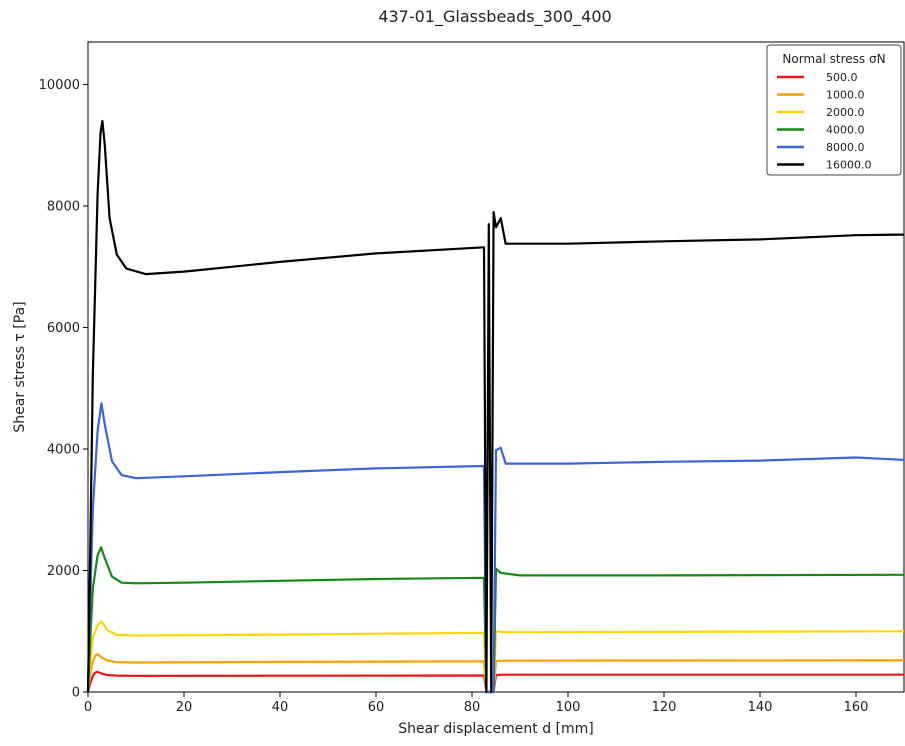 The height and width of the screenshot is (746, 905). Describe the element at coordinates (20, 366) in the screenshot. I see `y-axis-title: Shear stress τ [Pa]` at that location.